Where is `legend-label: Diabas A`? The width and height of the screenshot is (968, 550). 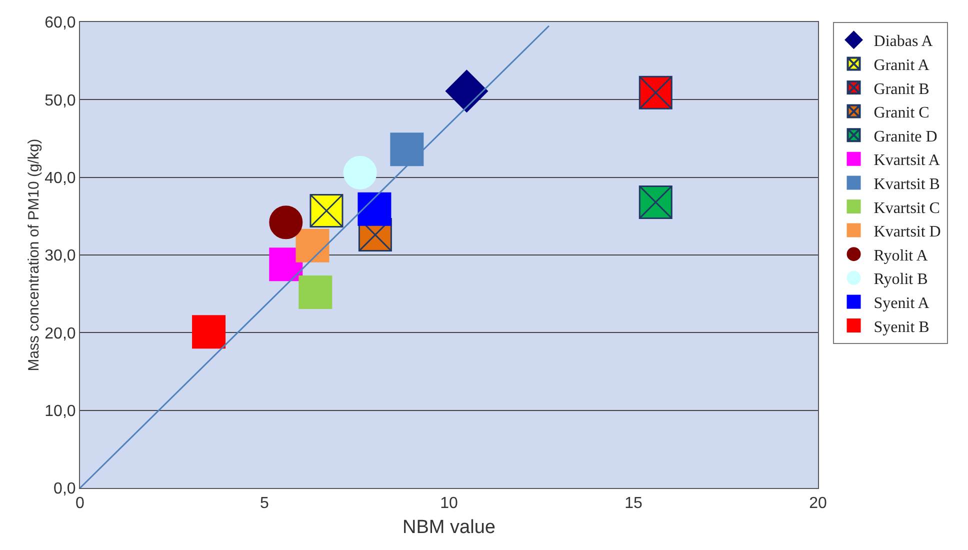
legend-label: Diabas A is located at coordinates (904, 41).